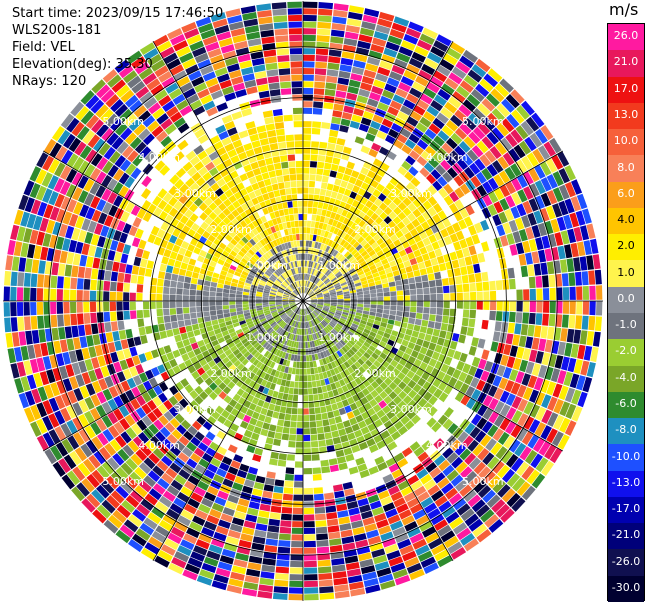  I want to click on field-text: Field: VEL, so click(43, 47).